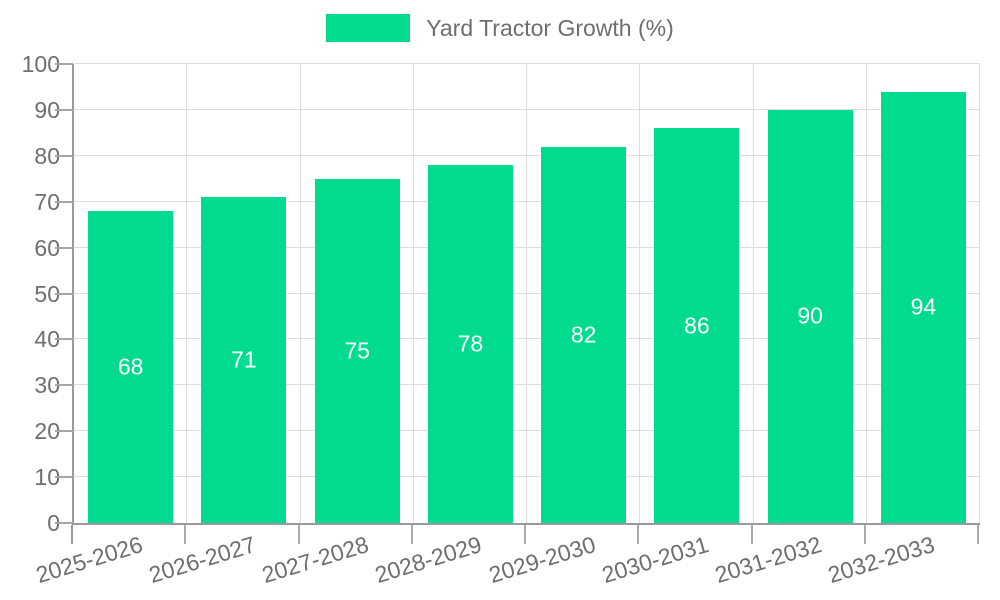  I want to click on bar-value-label: 68, so click(130, 366).